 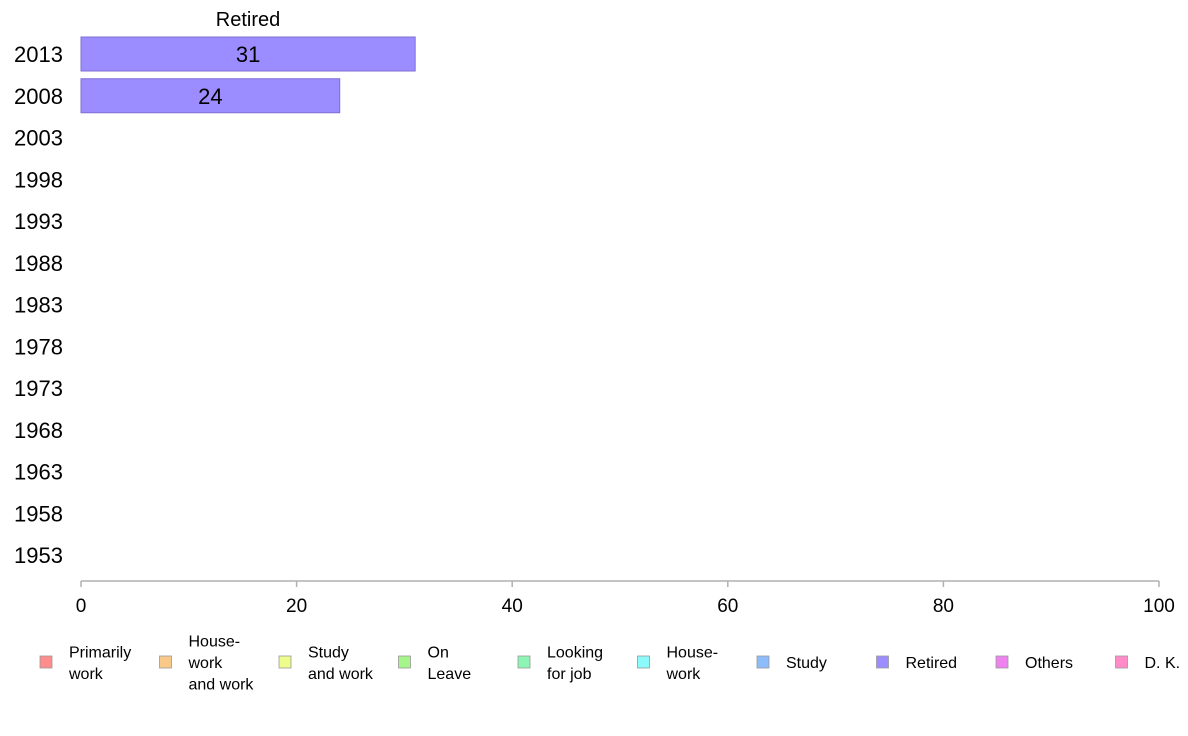 What do you see at coordinates (38, 305) in the screenshot?
I see `y-tick-label: 1983` at bounding box center [38, 305].